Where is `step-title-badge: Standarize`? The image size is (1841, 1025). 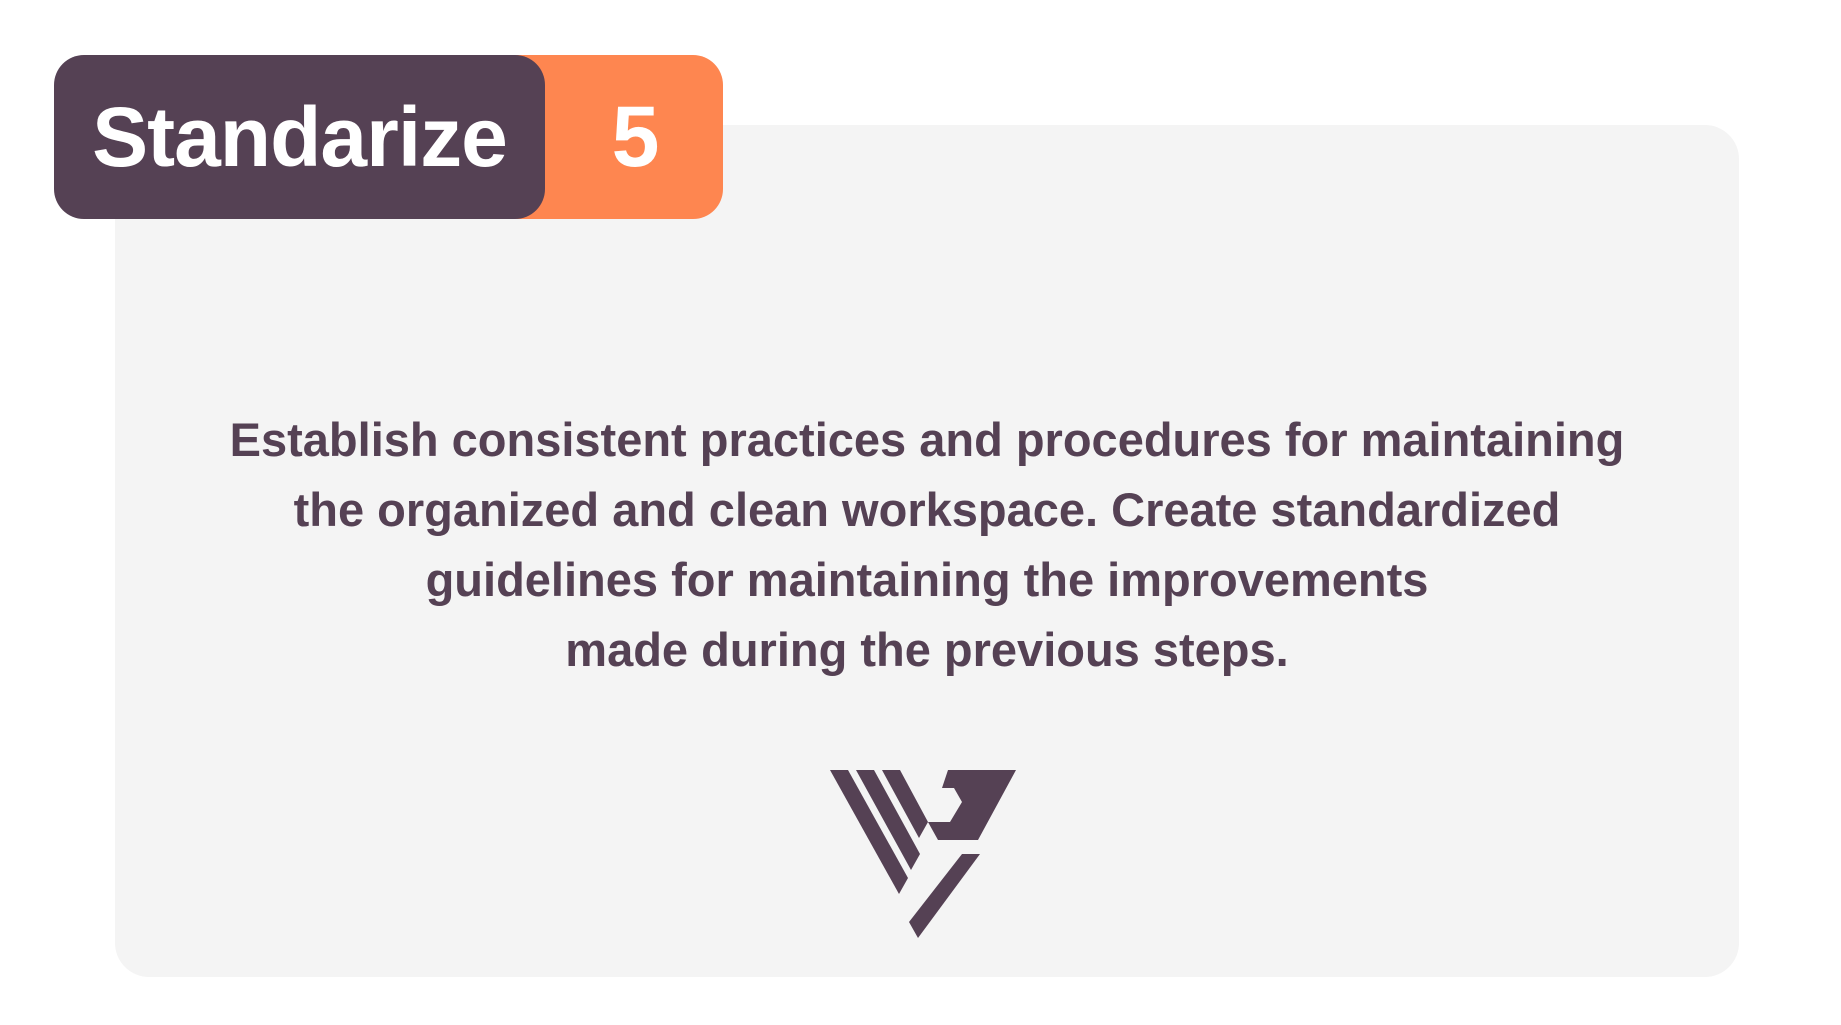 step-title-badge: Standarize is located at coordinates (299, 137).